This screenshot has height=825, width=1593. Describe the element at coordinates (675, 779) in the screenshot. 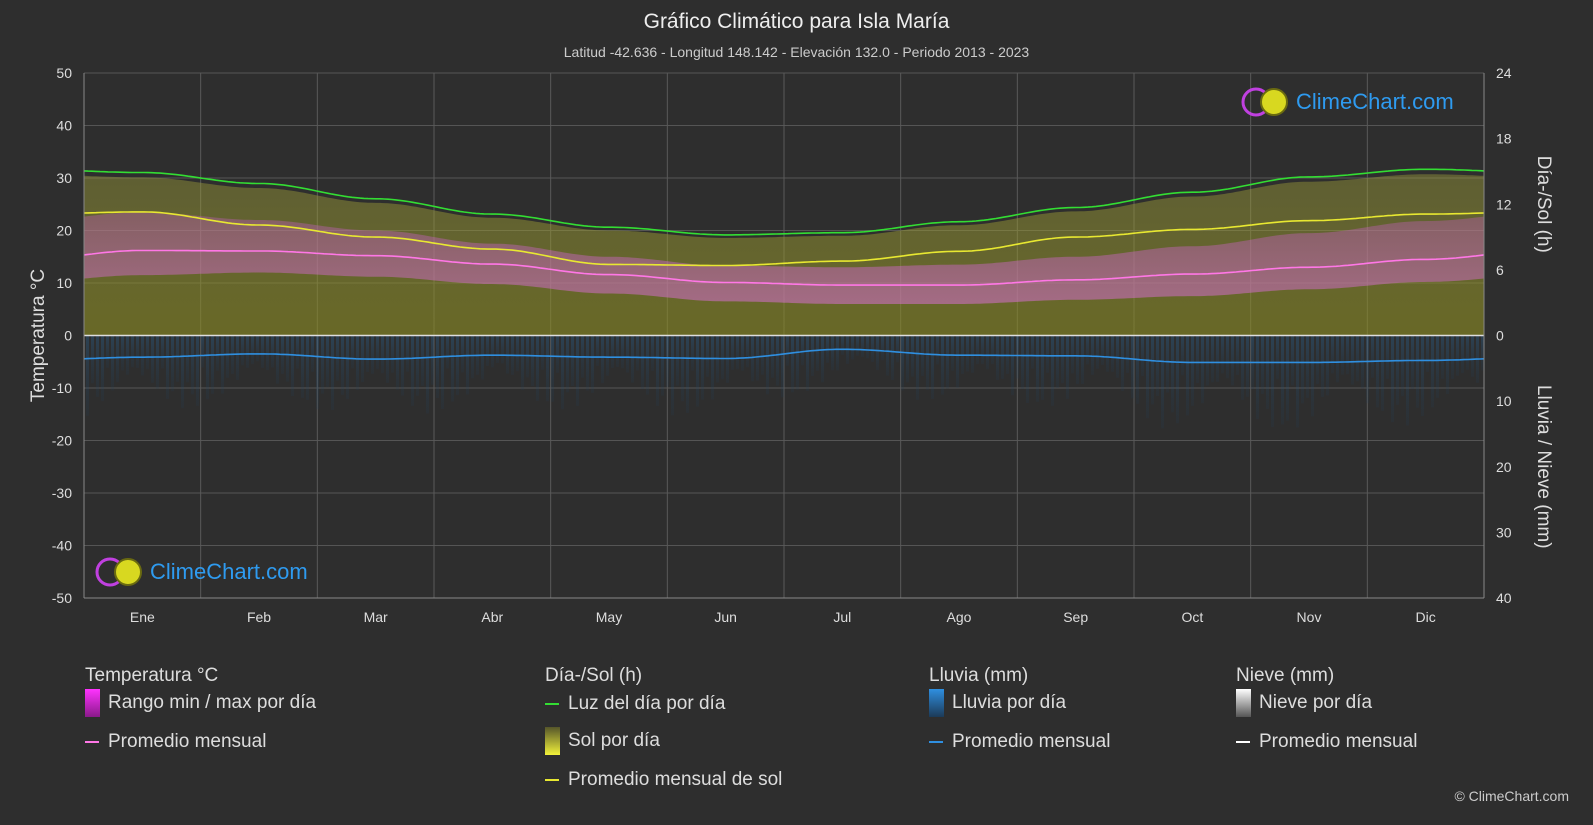

I see `legend-sun-avg-label: Promedio mensual de sol` at that location.